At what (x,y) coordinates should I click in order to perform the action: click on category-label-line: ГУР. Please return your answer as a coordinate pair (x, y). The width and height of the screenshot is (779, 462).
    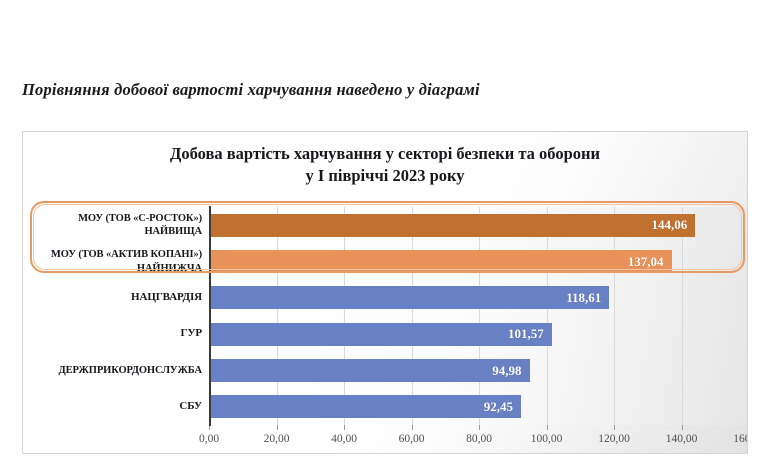
    Looking at the image, I should click on (191, 333).